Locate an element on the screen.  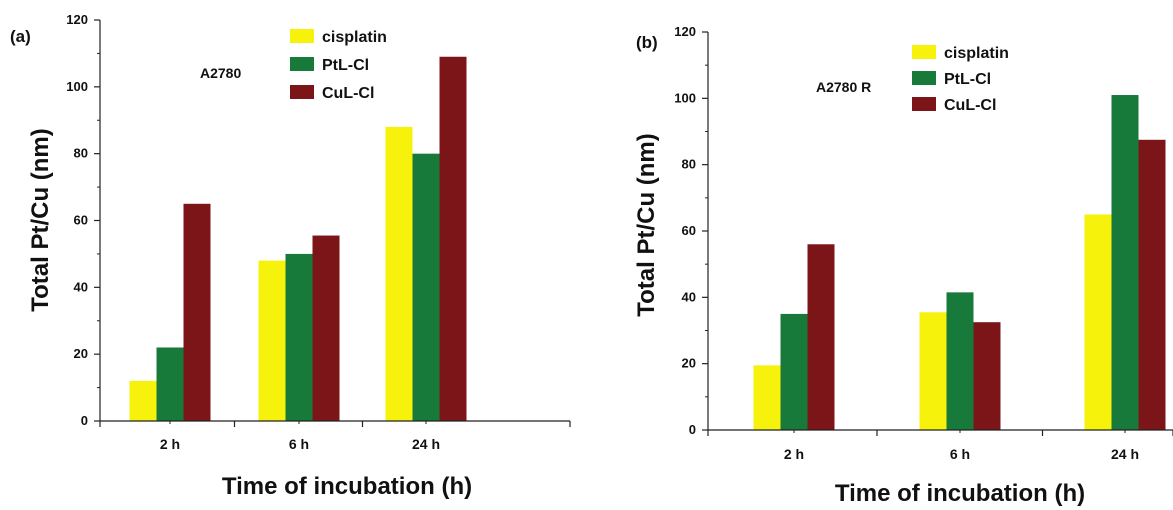
panel-letter: (a) is located at coordinates (20, 36).